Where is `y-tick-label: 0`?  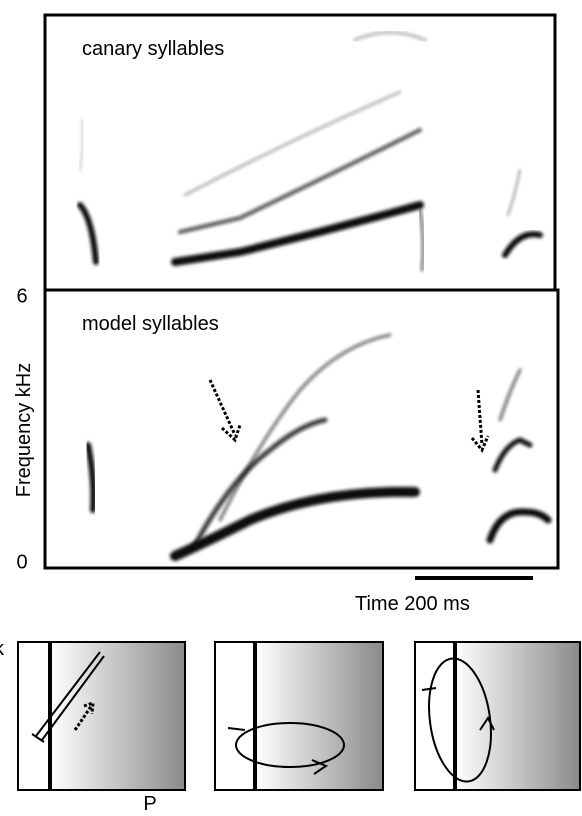
y-tick-label: 0 is located at coordinates (21, 562).